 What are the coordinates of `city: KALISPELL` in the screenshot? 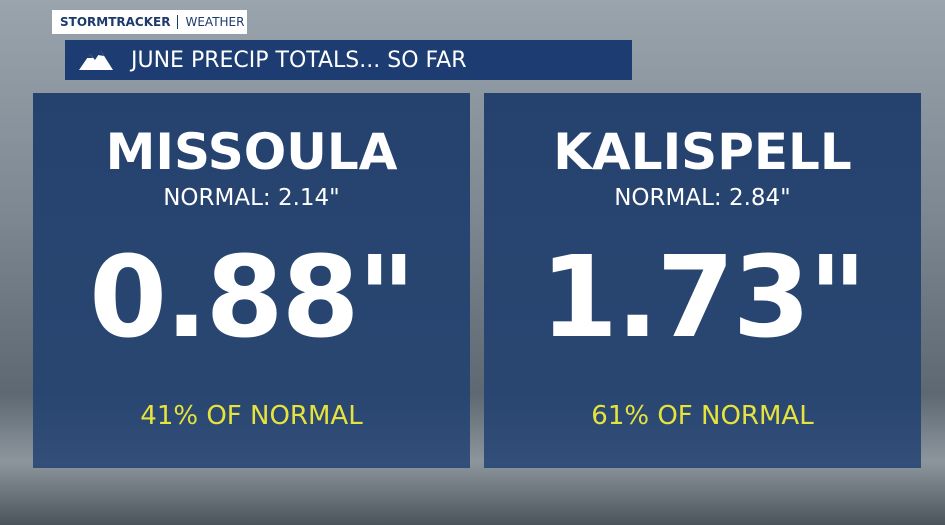 It's located at (702, 152).